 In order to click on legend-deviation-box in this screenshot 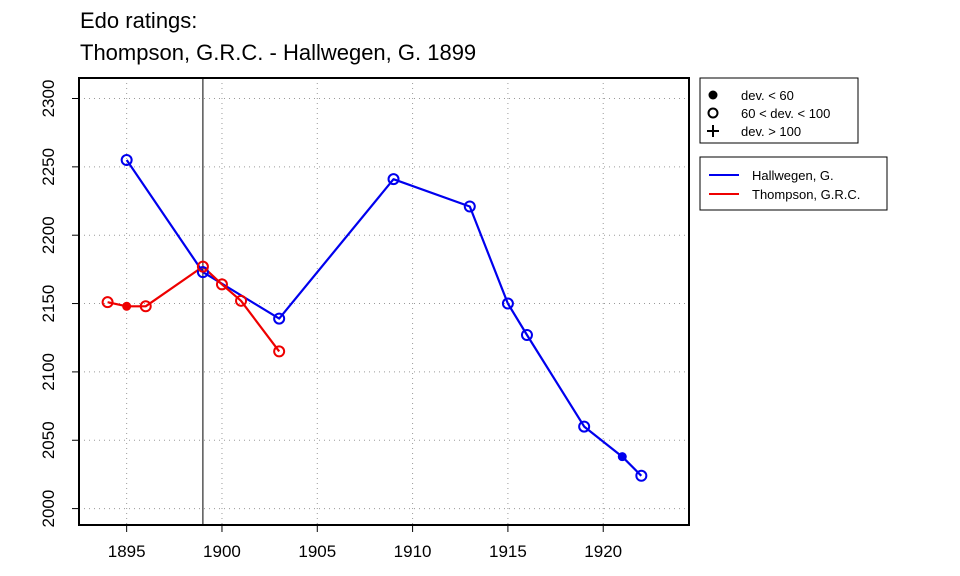, I will do `click(779, 110)`.